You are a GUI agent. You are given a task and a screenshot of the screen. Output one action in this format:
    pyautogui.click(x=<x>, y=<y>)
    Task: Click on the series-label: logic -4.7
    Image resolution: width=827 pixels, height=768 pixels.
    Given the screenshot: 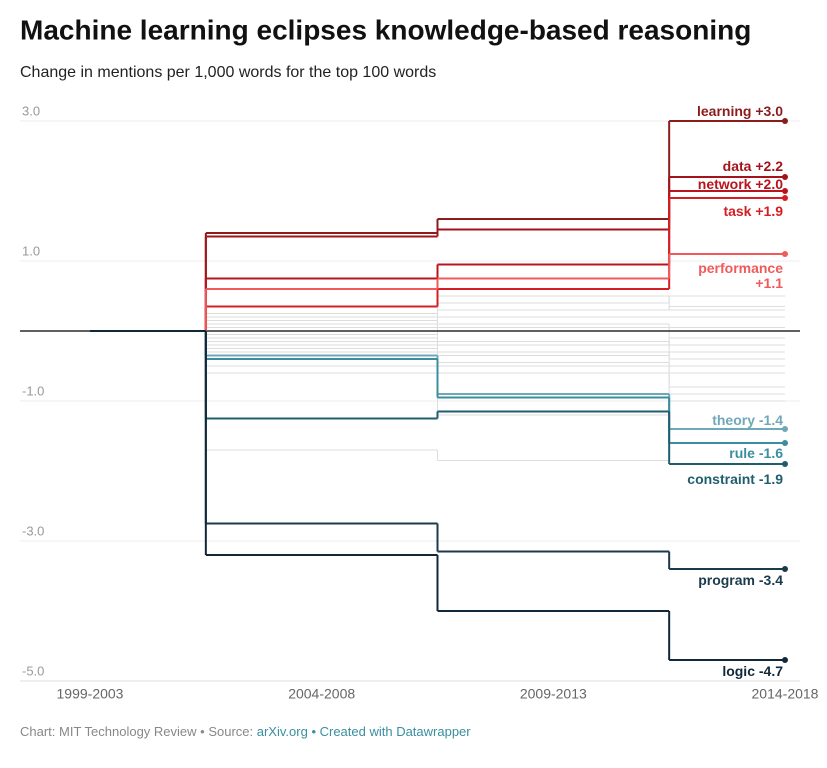 What is the action you would take?
    pyautogui.click(x=752, y=671)
    